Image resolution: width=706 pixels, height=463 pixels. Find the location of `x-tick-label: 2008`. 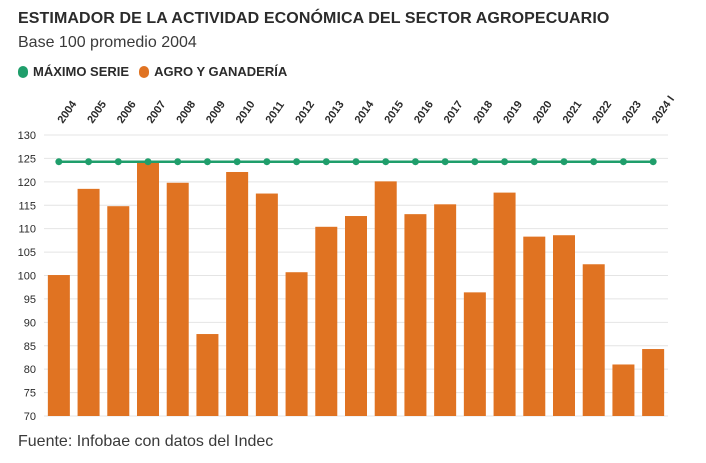

x-tick-label: 2008 is located at coordinates (186, 112).